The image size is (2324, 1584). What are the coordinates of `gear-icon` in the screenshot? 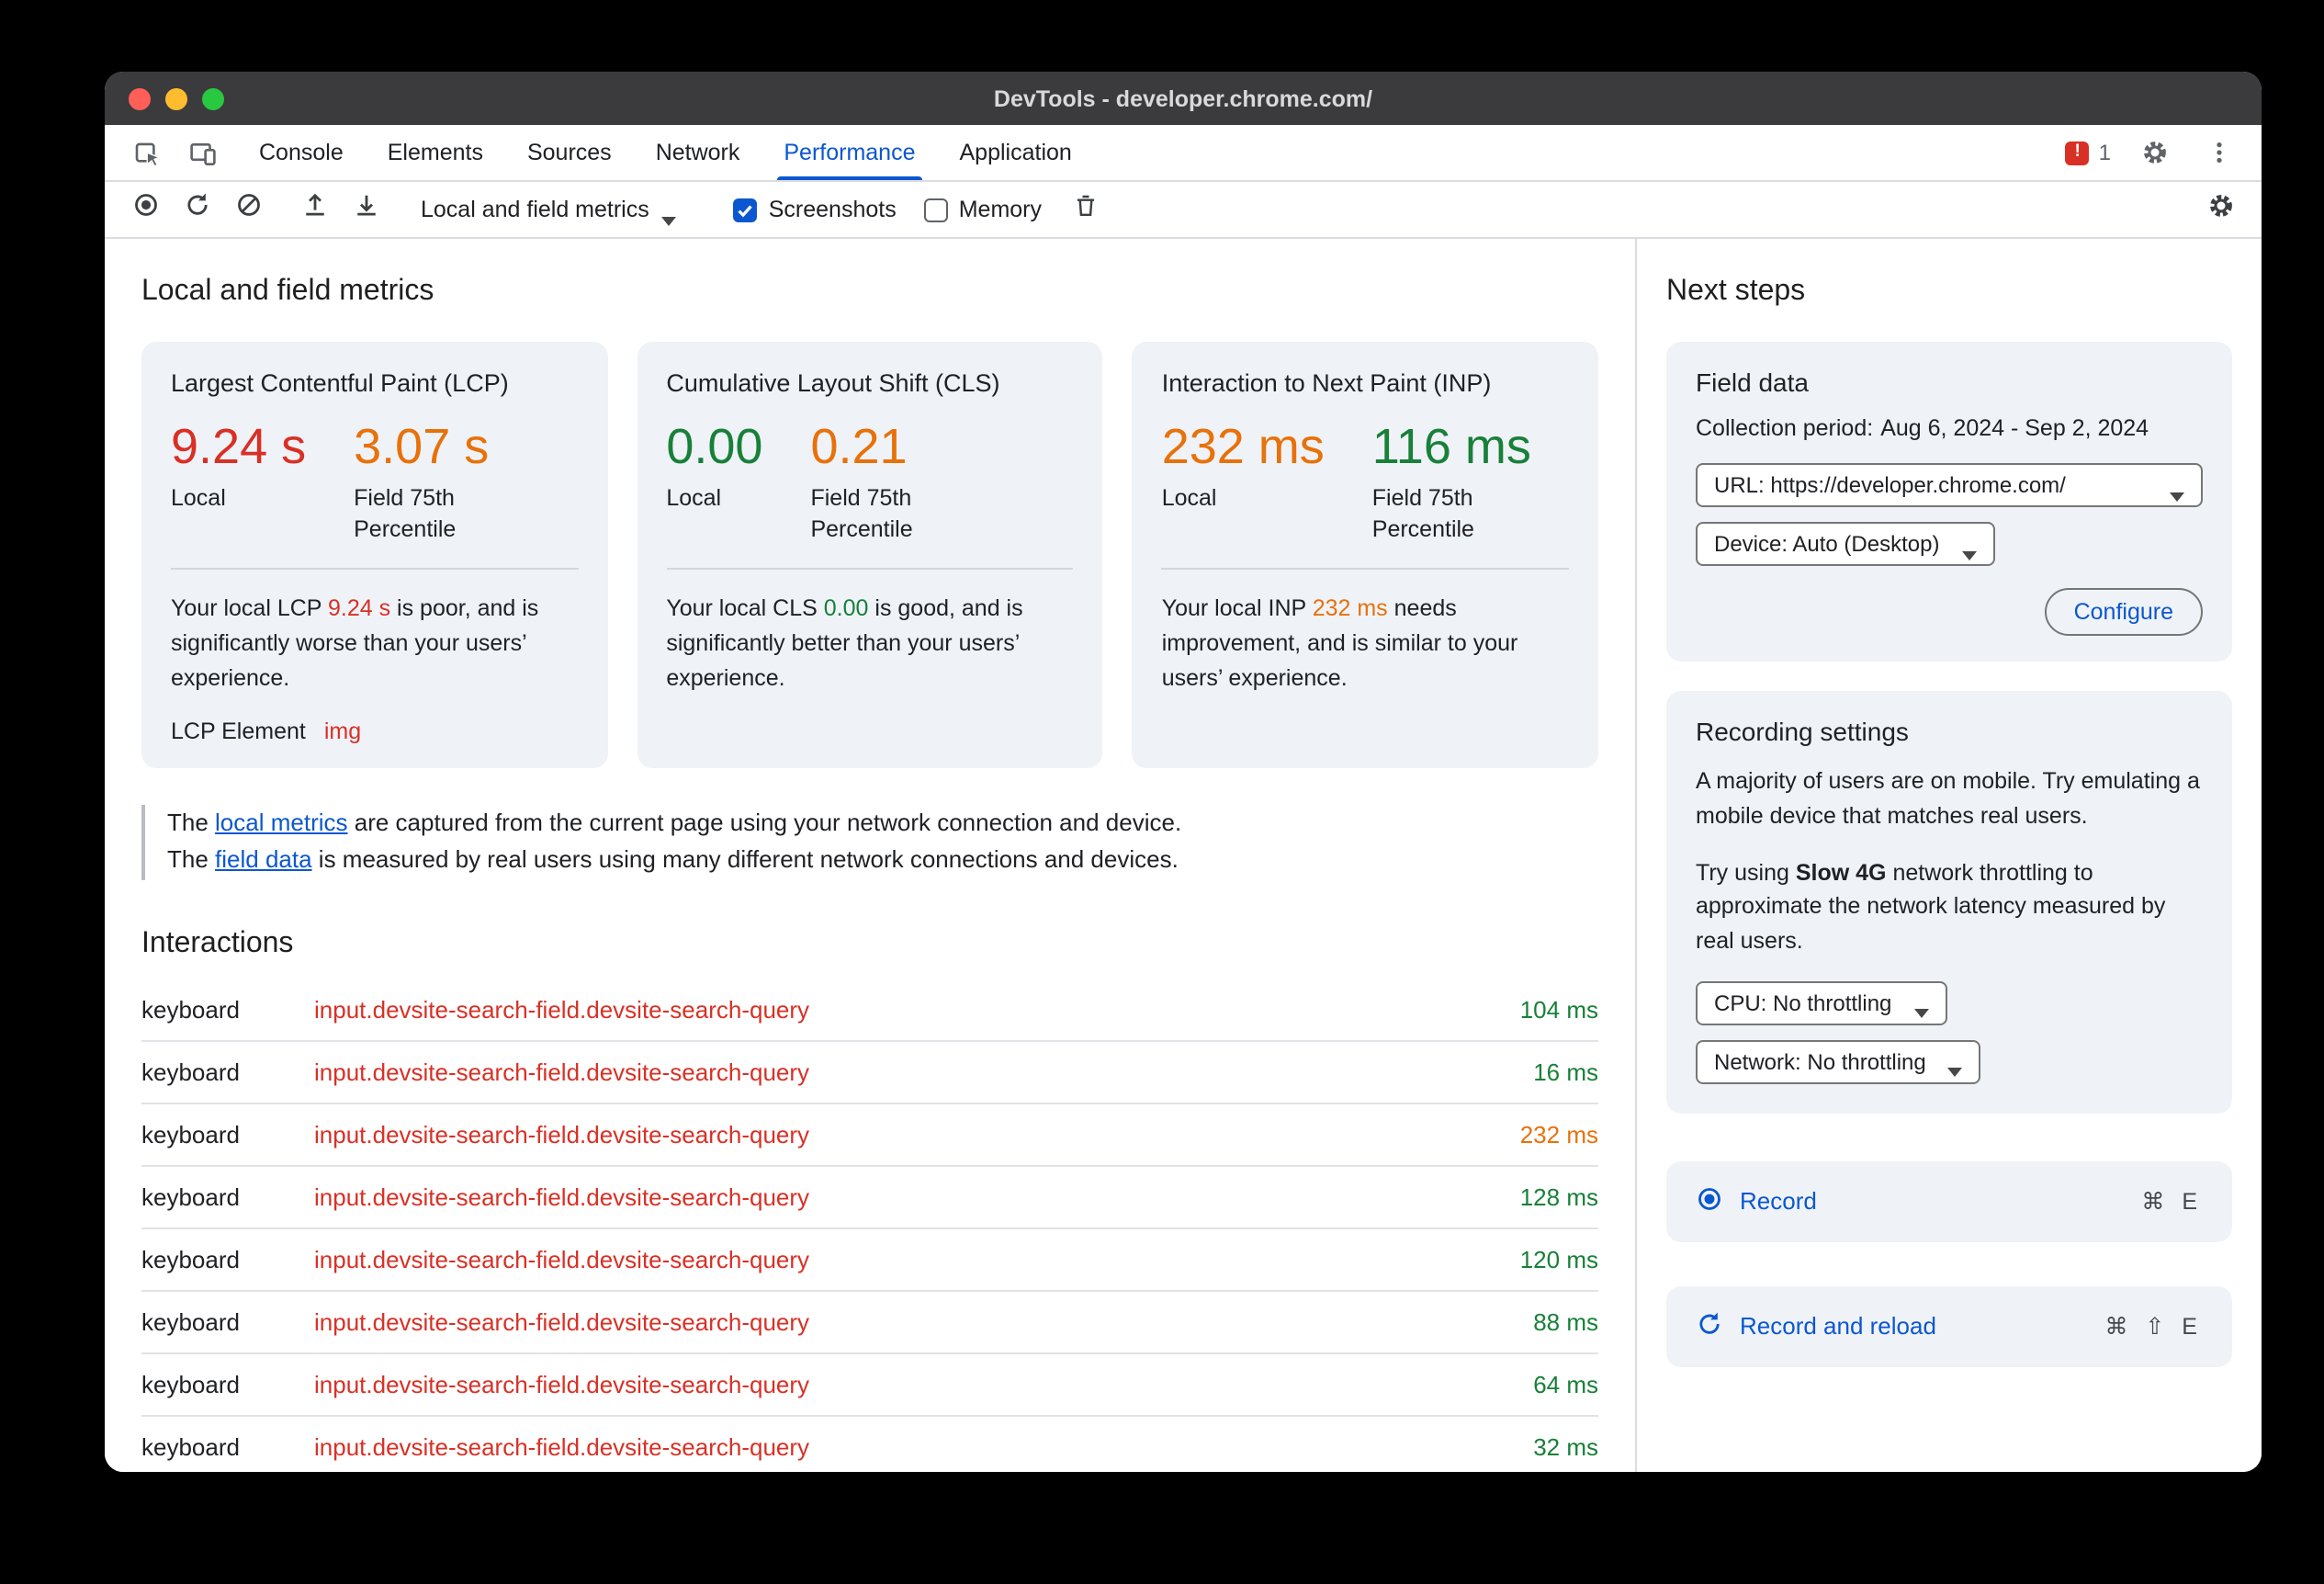 It's located at (2220, 209).